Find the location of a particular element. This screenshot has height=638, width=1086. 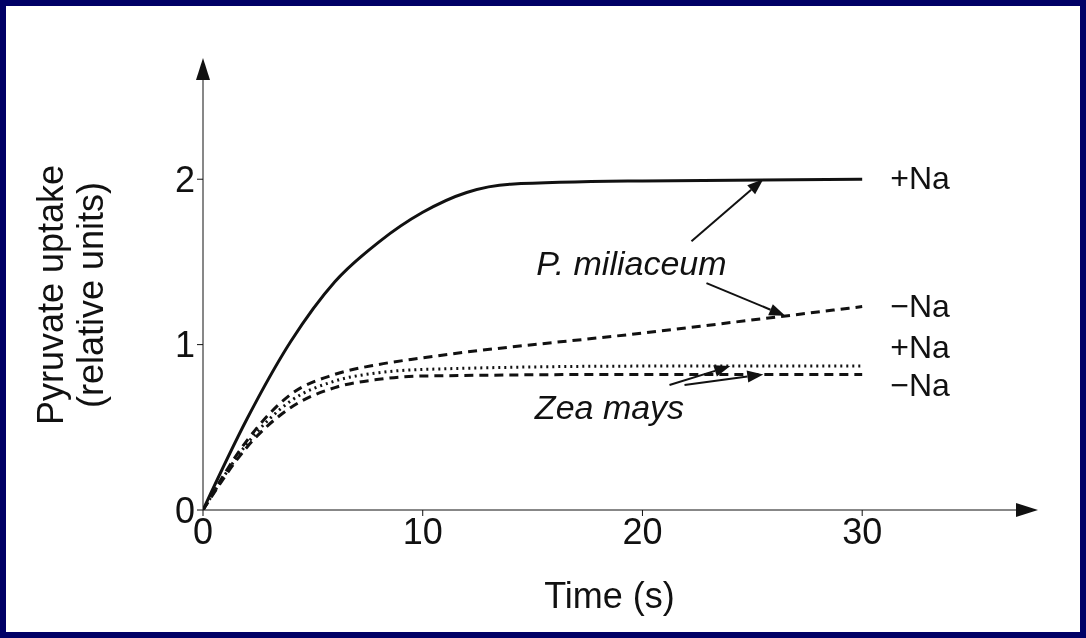

y-axis-title: Pyruvate uptake (relative units) is located at coordinates (70, 295).